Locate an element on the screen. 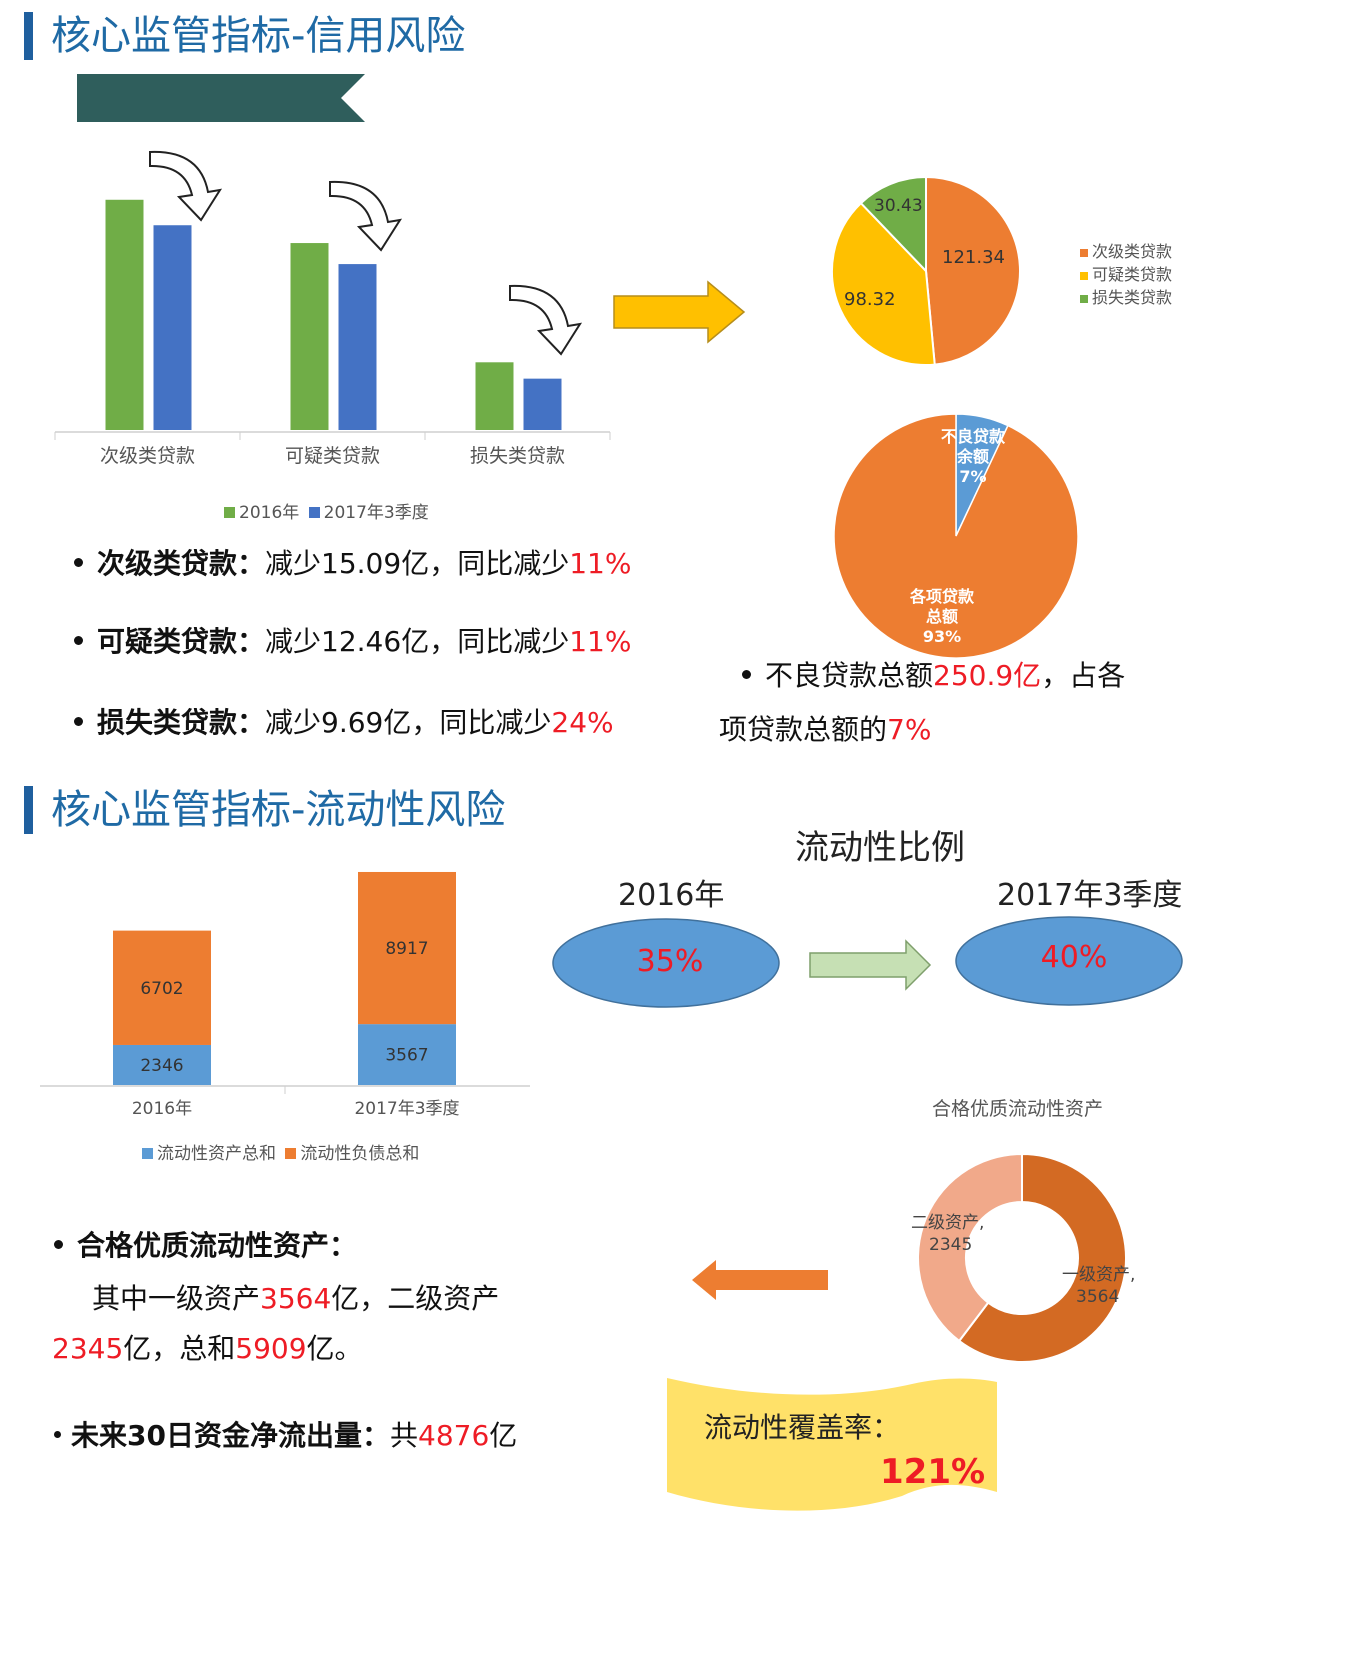 The height and width of the screenshot is (1673, 1366). pie-label-2: 98.32 is located at coordinates (870, 299).